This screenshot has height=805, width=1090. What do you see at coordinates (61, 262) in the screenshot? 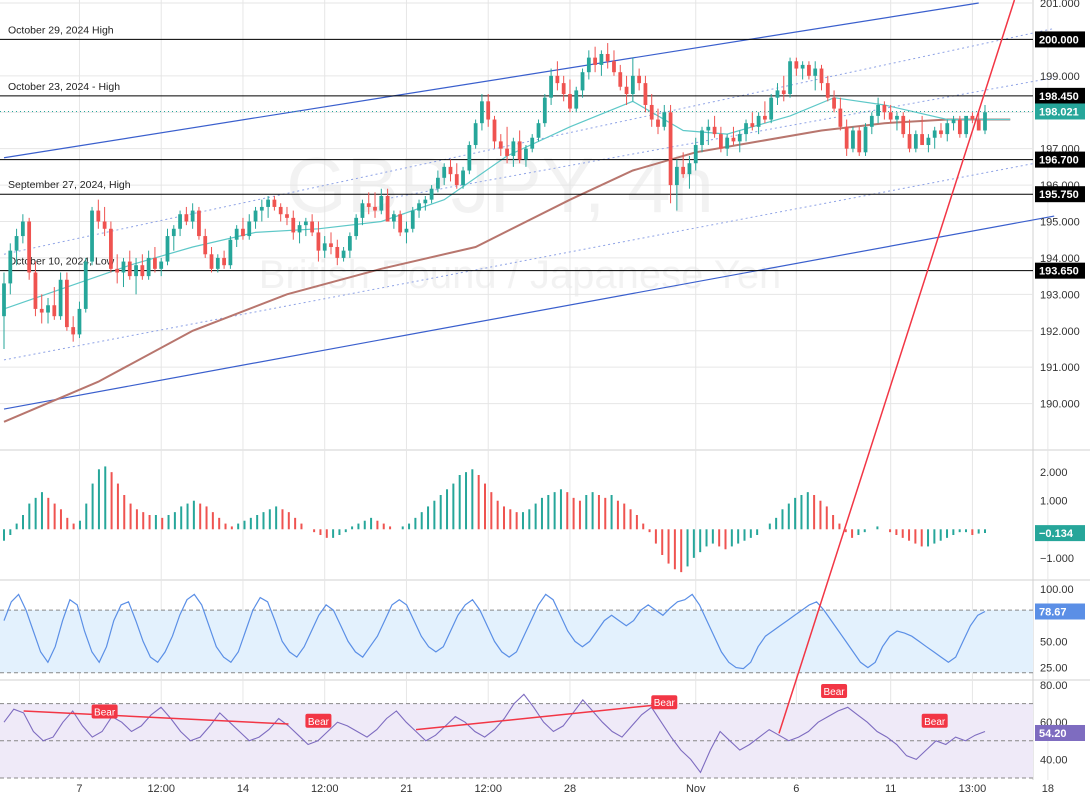
I see `level-note: October 10, 2024, Low` at bounding box center [61, 262].